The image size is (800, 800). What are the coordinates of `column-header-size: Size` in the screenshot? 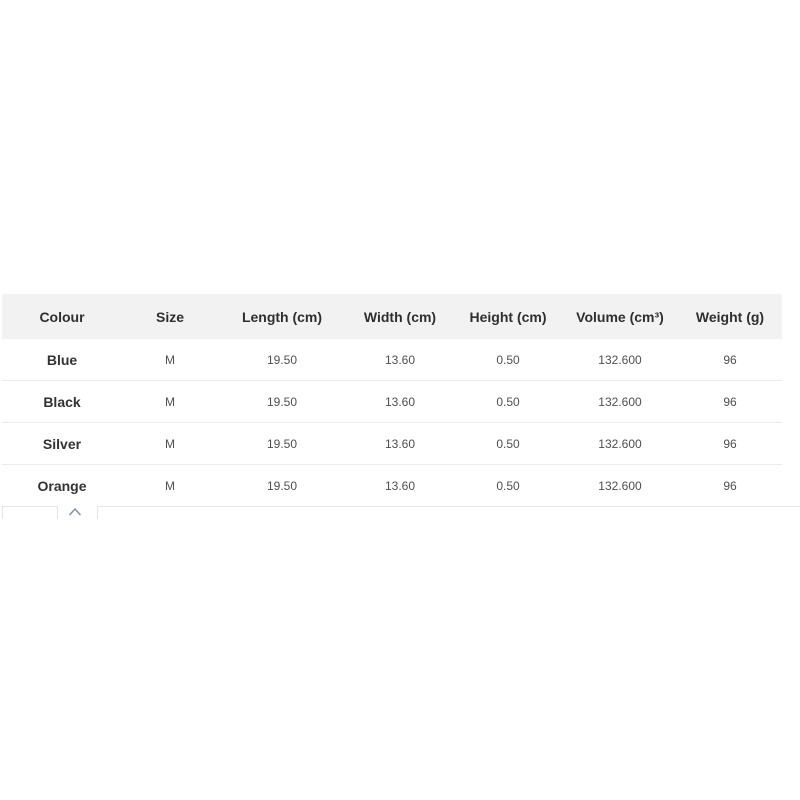 It's located at (170, 316).